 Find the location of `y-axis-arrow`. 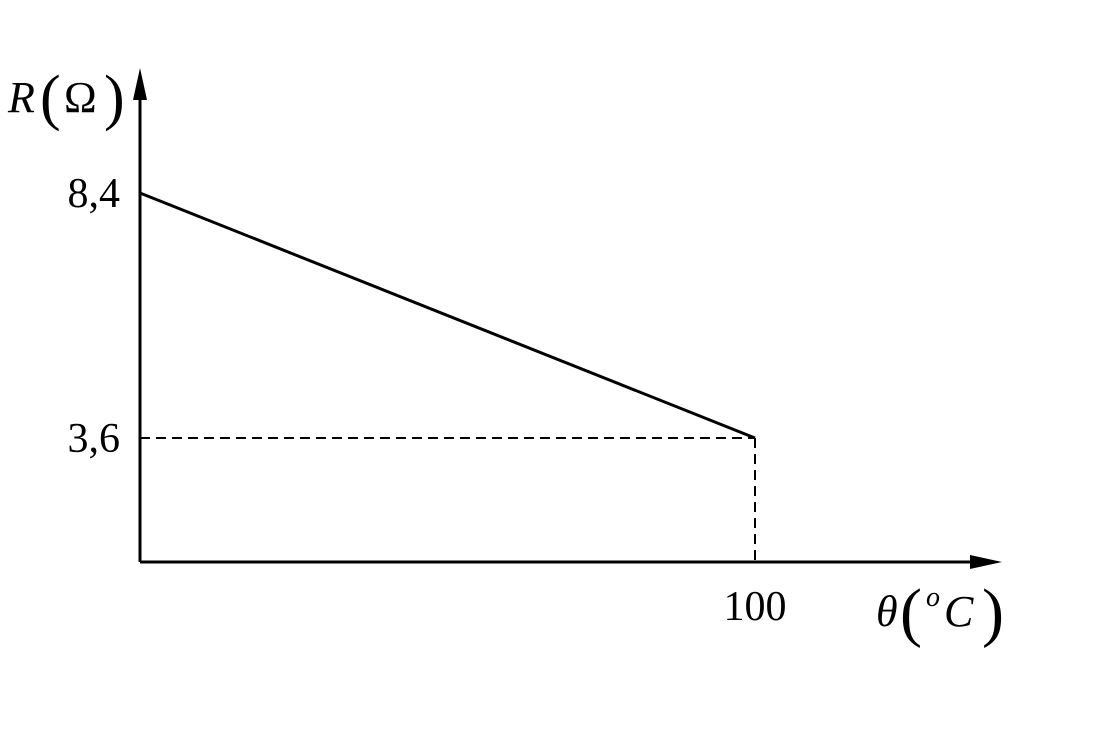

y-axis-arrow is located at coordinates (140, 84).